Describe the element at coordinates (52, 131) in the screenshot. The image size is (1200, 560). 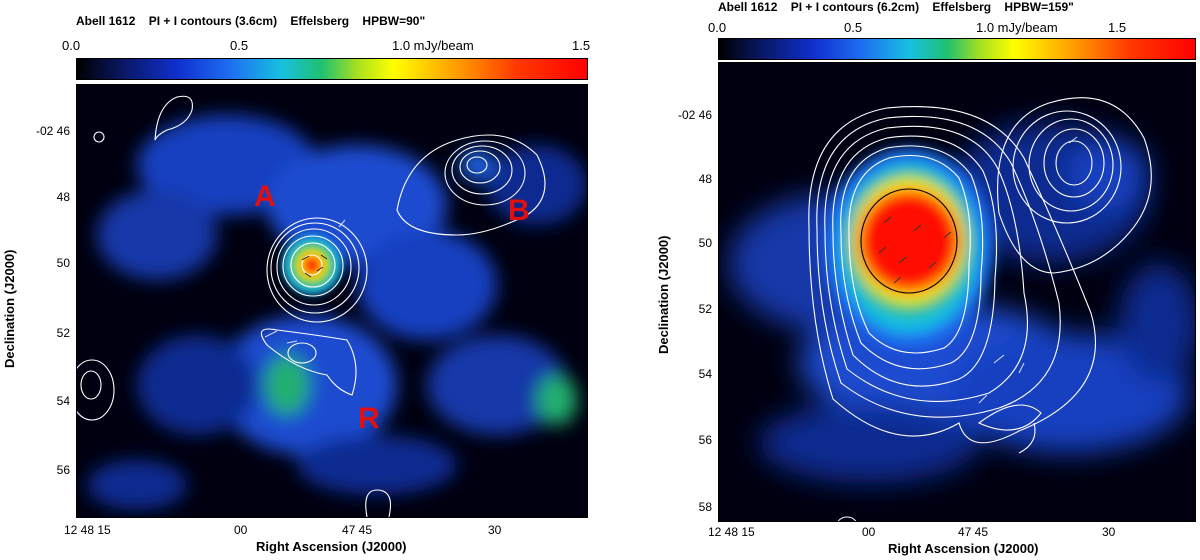
I see `left-ytick-0: -02 46` at that location.